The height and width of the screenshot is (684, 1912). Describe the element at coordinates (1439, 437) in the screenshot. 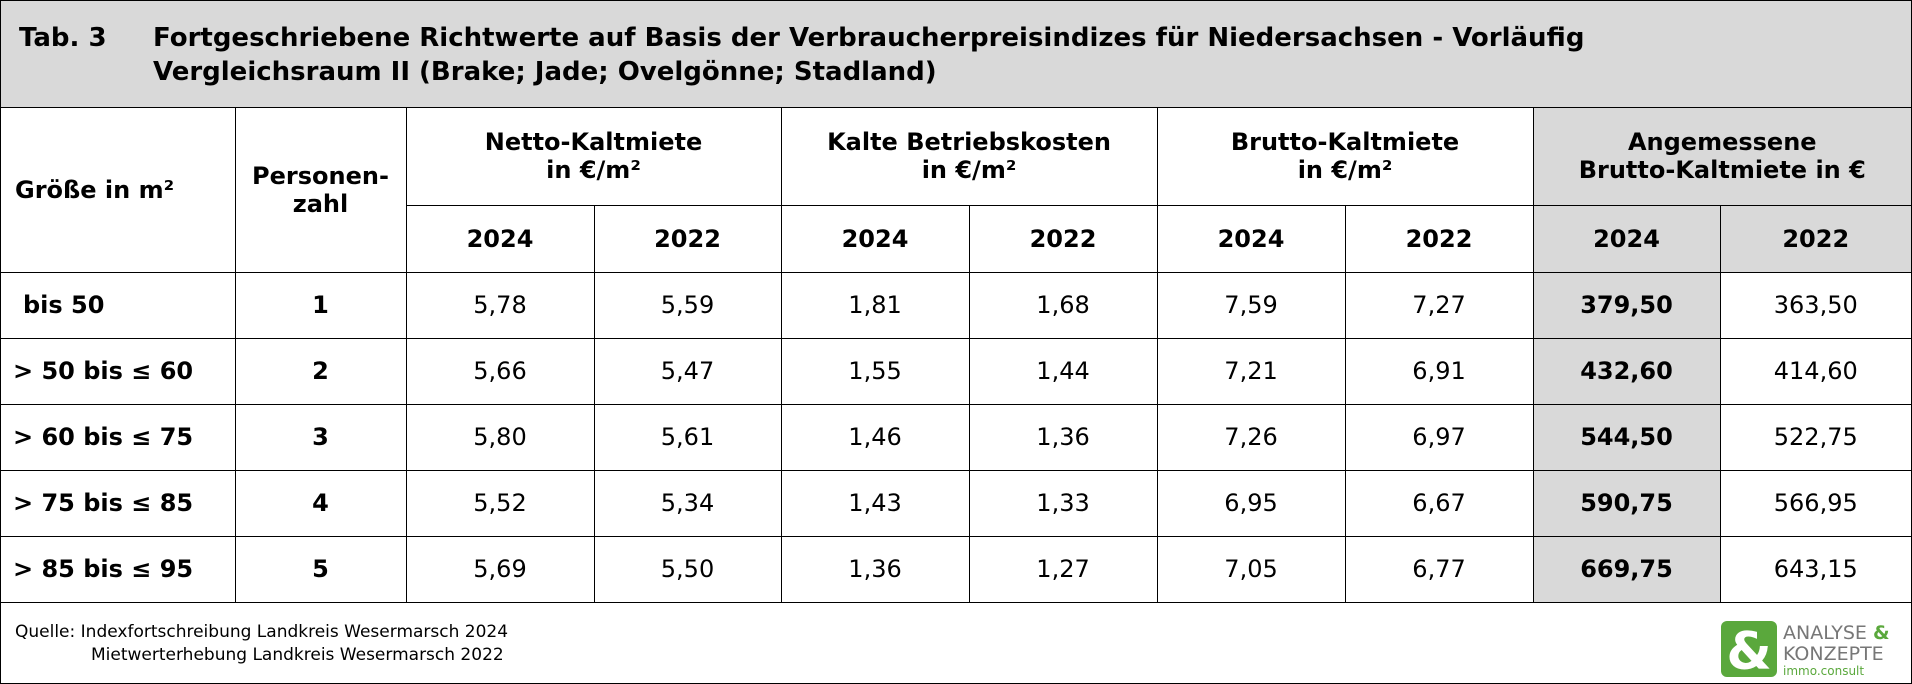

I see `cell: 6,97` at that location.